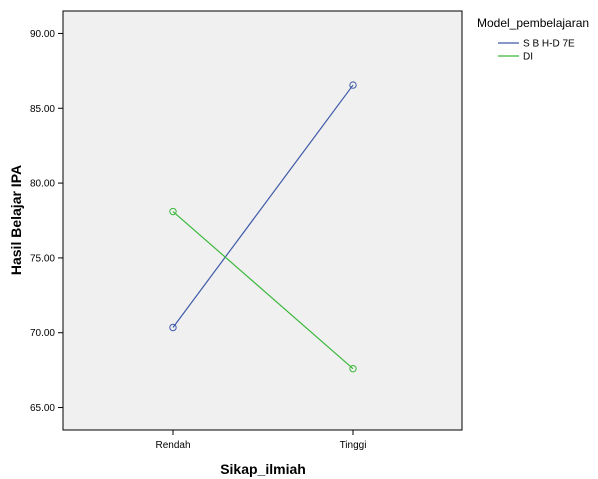 This screenshot has width=598, height=479. What do you see at coordinates (42, 184) in the screenshot?
I see `y-tick-label: 80.00` at bounding box center [42, 184].